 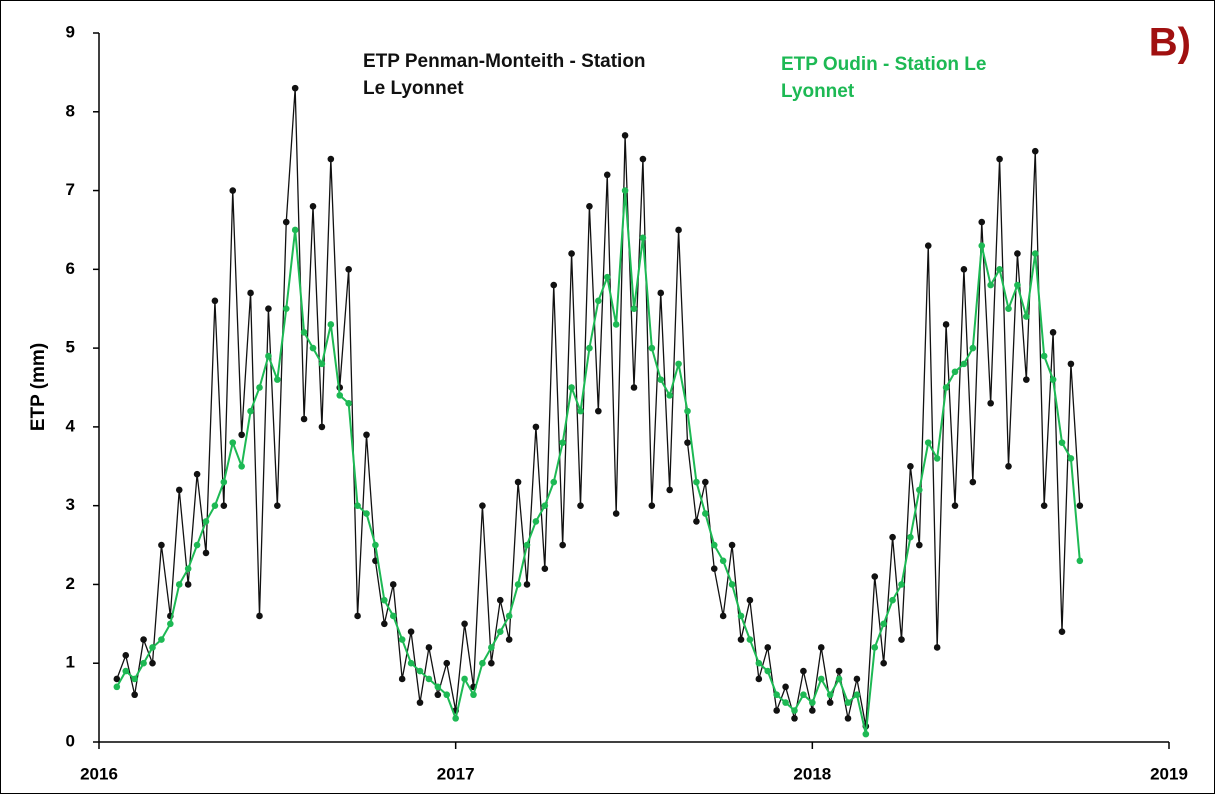 I want to click on y-tick-label: 2, so click(x=70, y=583).